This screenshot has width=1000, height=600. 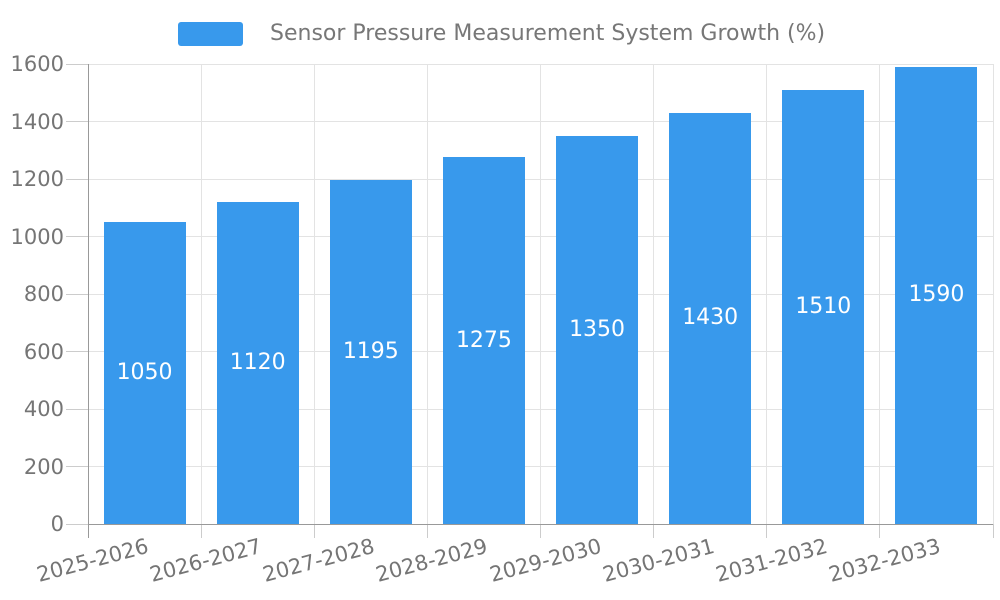 I want to click on x-tick-label: 2026-2027, so click(x=206, y=560).